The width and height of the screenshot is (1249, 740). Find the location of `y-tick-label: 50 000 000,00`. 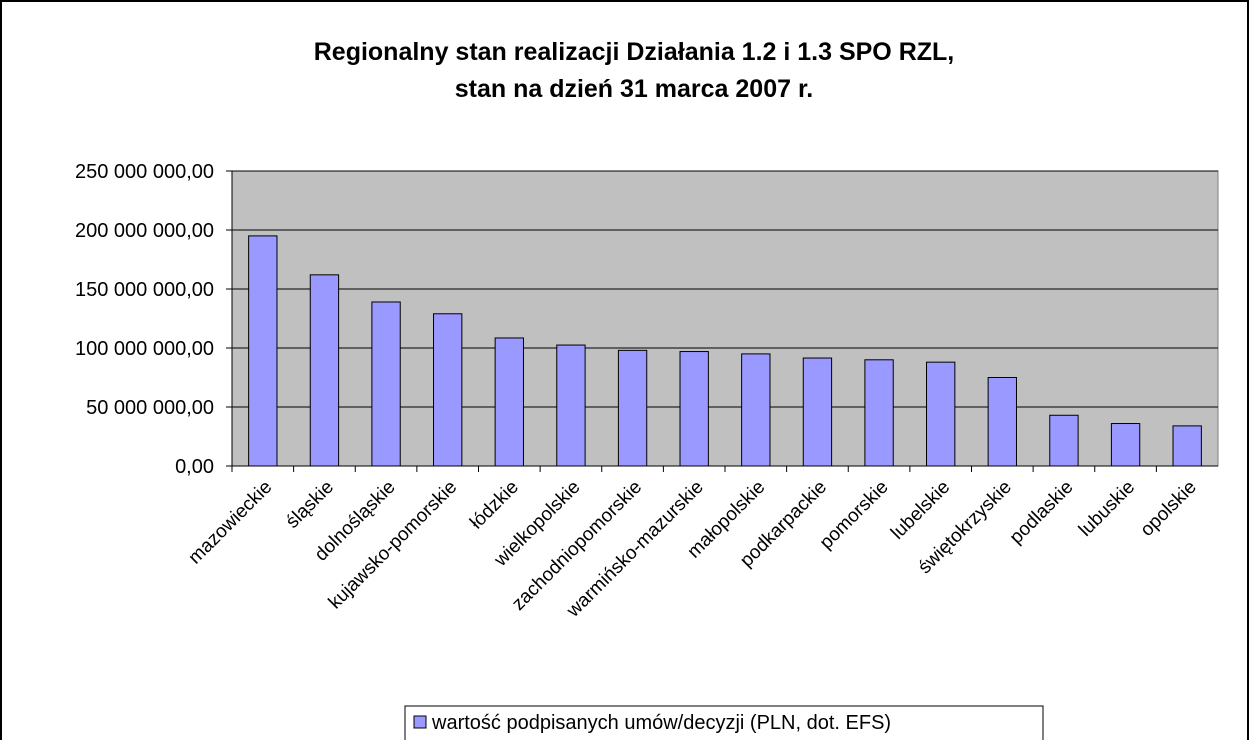

y-tick-label: 50 000 000,00 is located at coordinates (150, 408).